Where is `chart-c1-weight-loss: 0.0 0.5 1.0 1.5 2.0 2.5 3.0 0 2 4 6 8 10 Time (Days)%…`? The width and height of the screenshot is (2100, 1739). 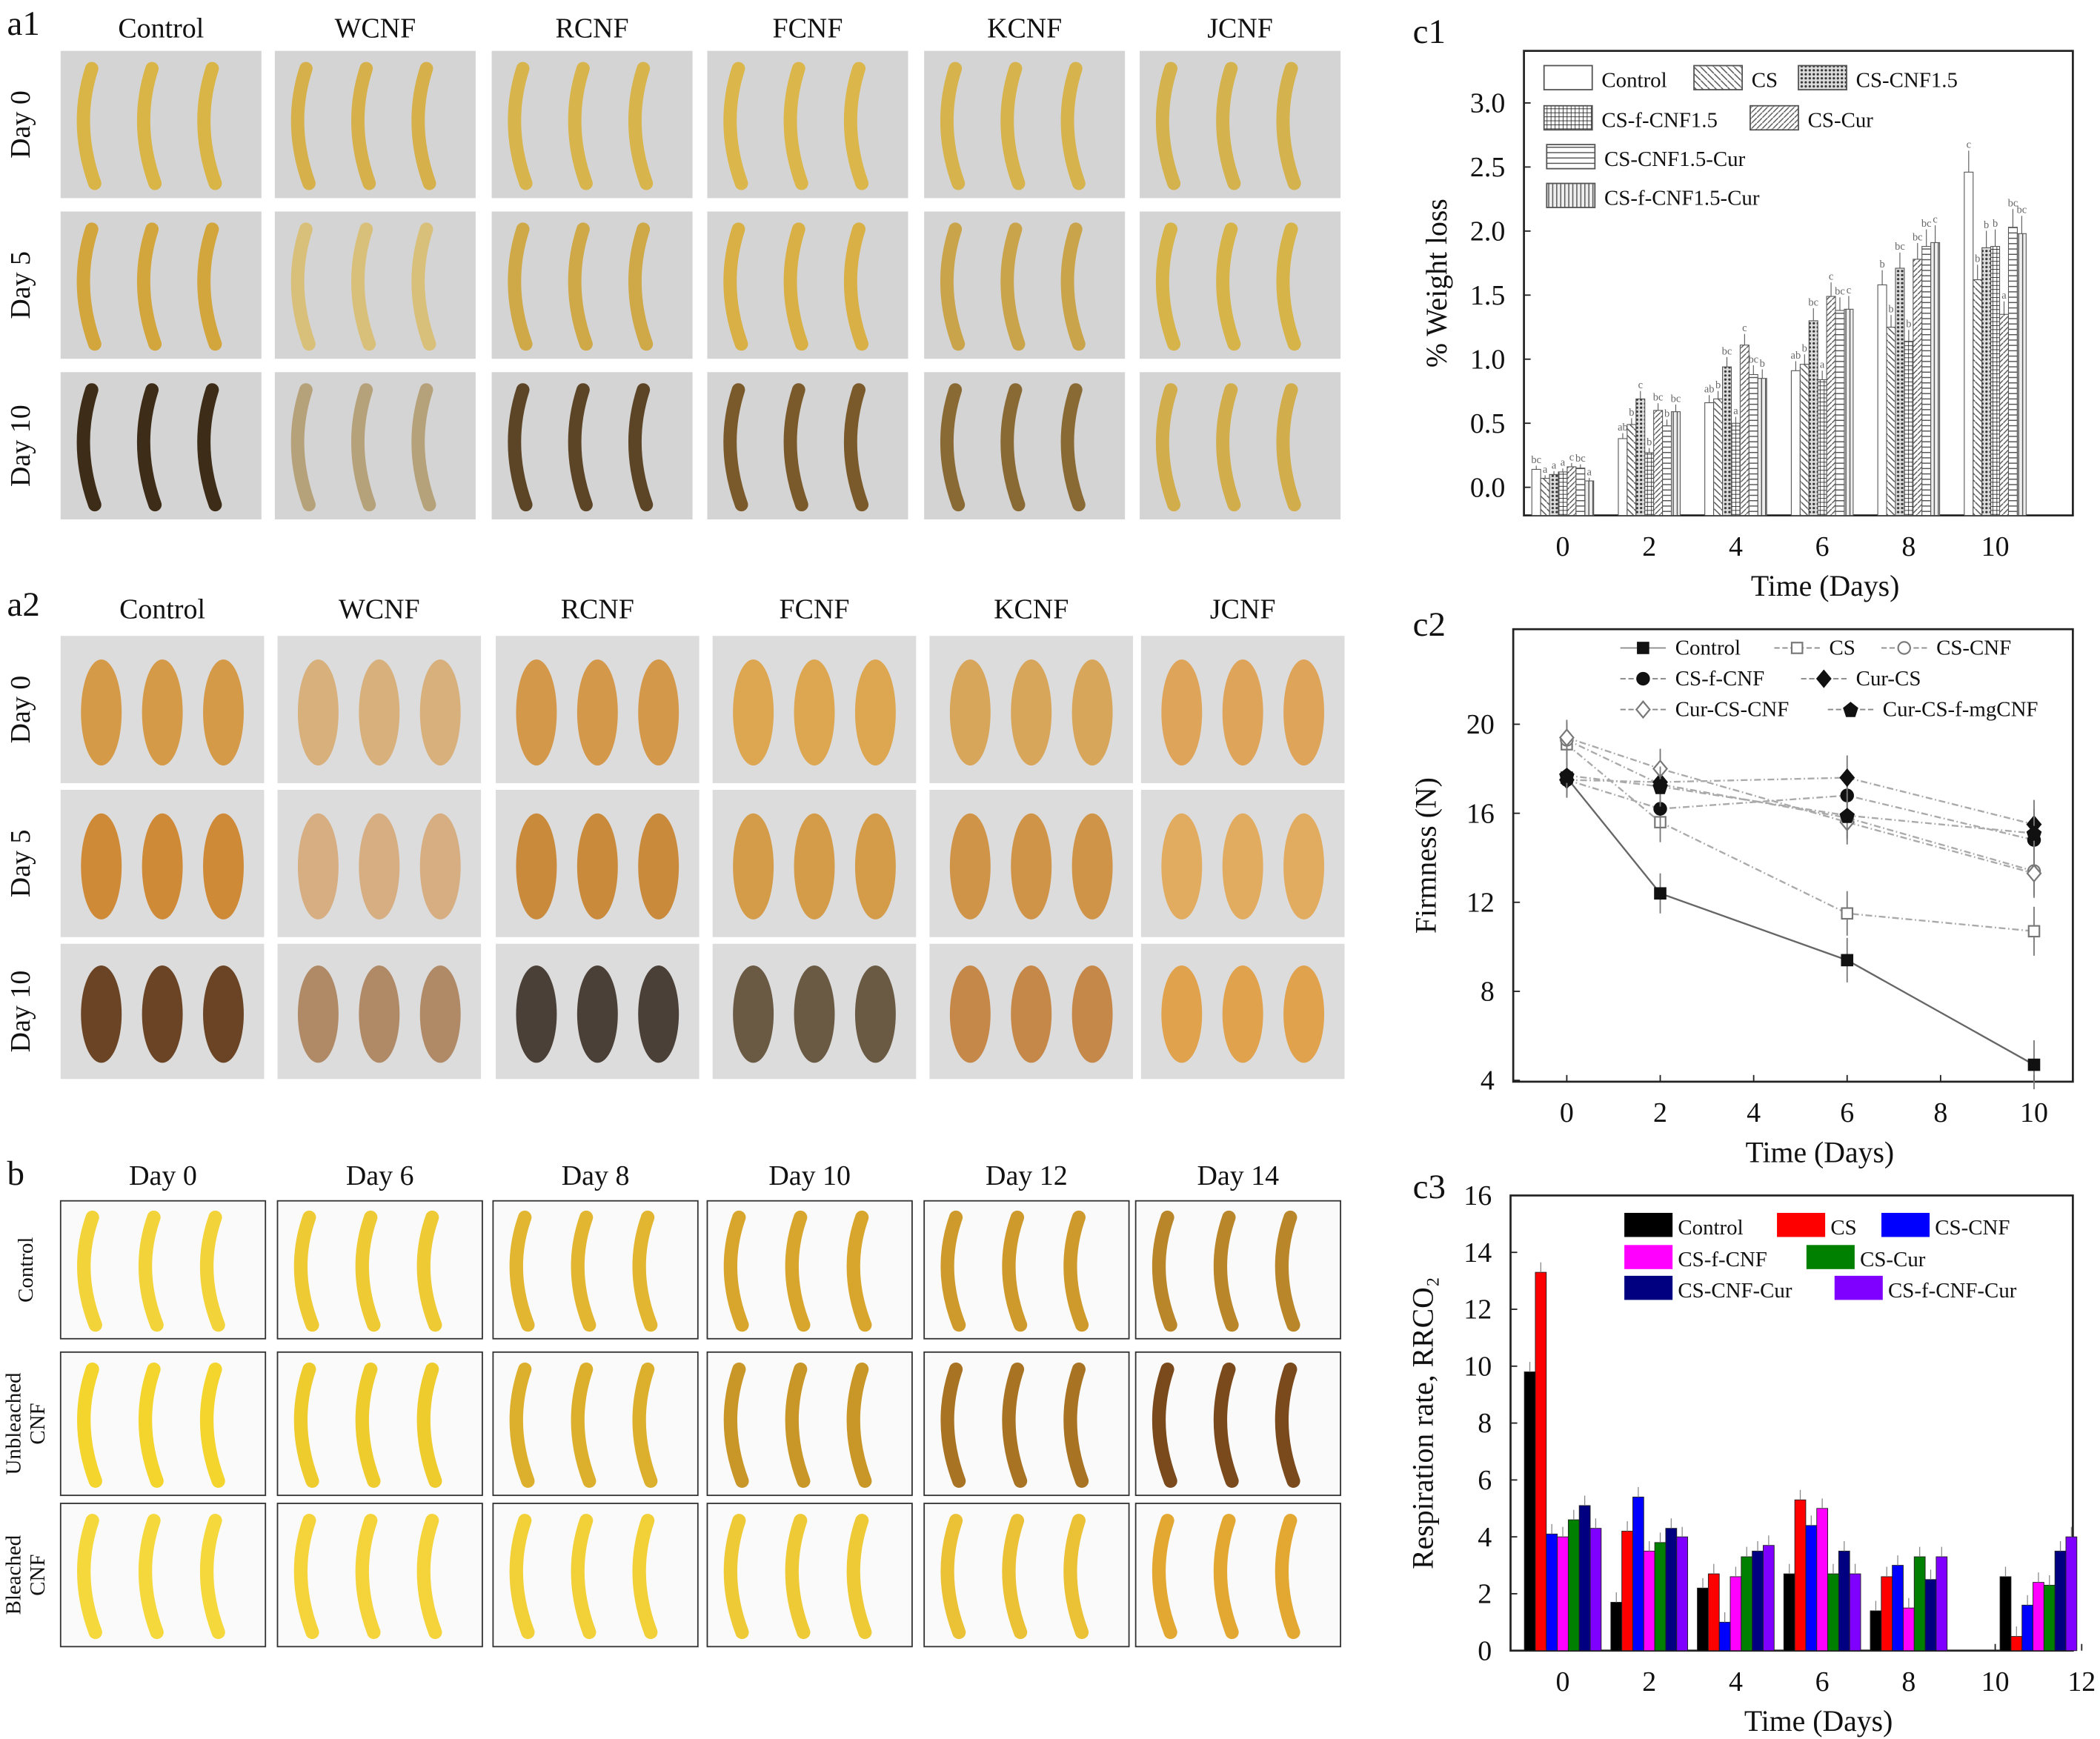
chart-c1-weight-loss: 0.0 0.5 1.0 1.5 2.0 2.5 3.0 0 2 4 6 8 10 Time (Days)%… is located at coordinates (1748, 326).